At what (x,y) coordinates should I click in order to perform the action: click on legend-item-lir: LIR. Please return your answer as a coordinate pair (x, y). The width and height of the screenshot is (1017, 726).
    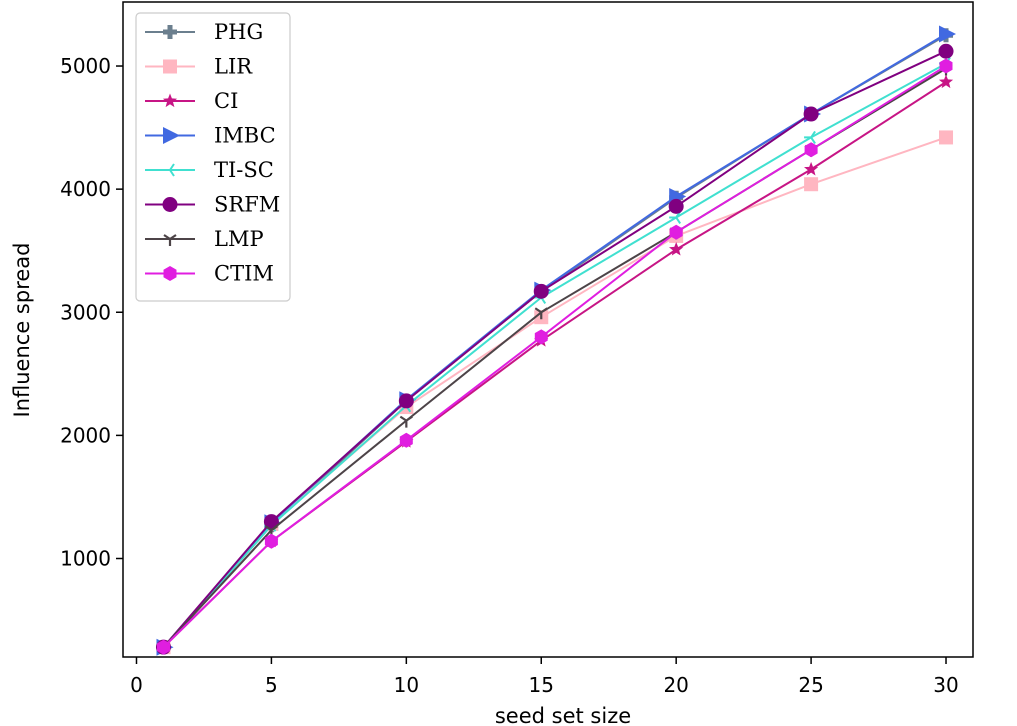
    Looking at the image, I should click on (199, 67).